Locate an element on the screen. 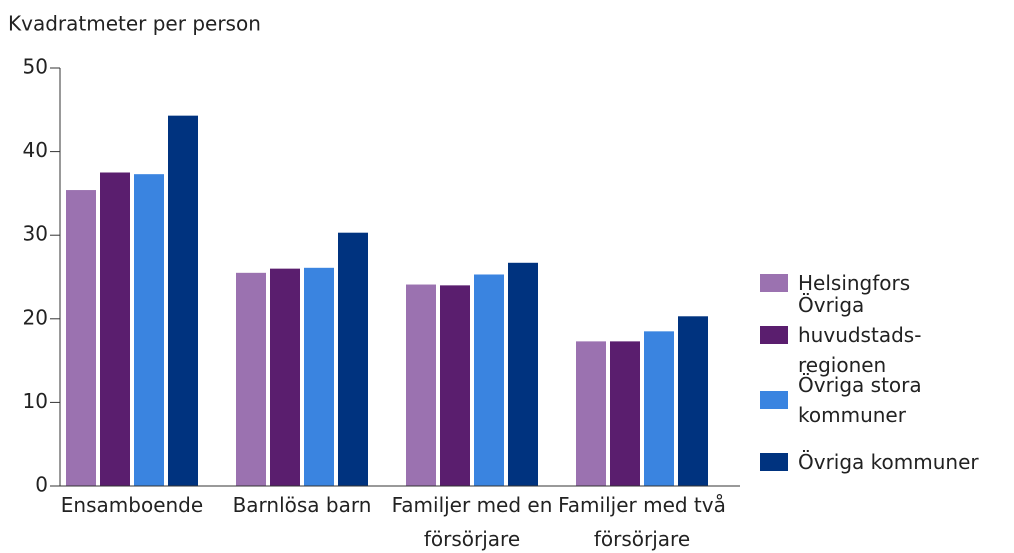 Image resolution: width=1014 pixels, height=553 pixels. y-tick-label: 40 is located at coordinates (35, 150).